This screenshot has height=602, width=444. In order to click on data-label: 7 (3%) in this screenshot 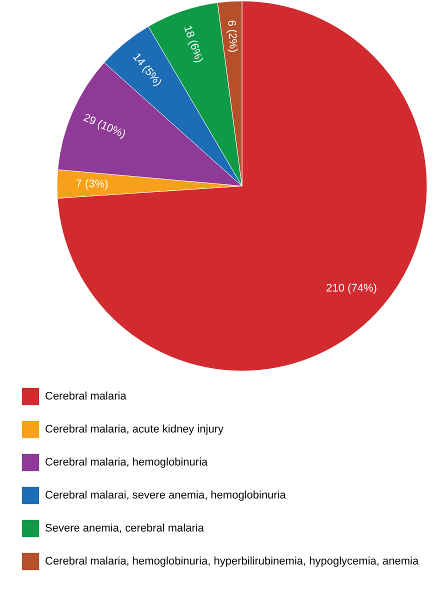, I will do `click(92, 184)`.